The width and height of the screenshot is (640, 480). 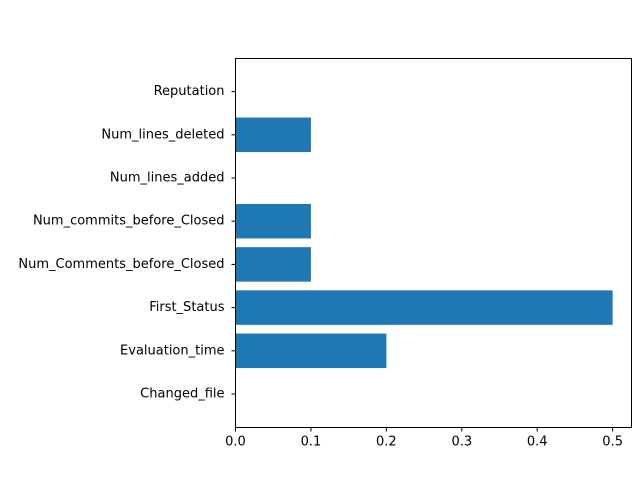 I want to click on y-tick-label: Num_commits_before_Closed, so click(x=129, y=221).